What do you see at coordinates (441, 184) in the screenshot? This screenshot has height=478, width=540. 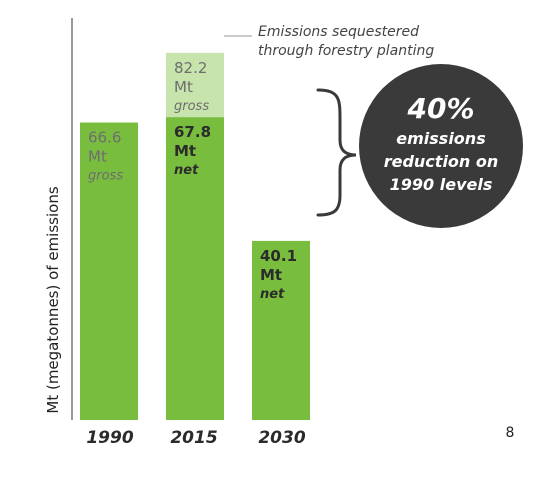 I see `callout-line-4: 1990 levels` at bounding box center [441, 184].